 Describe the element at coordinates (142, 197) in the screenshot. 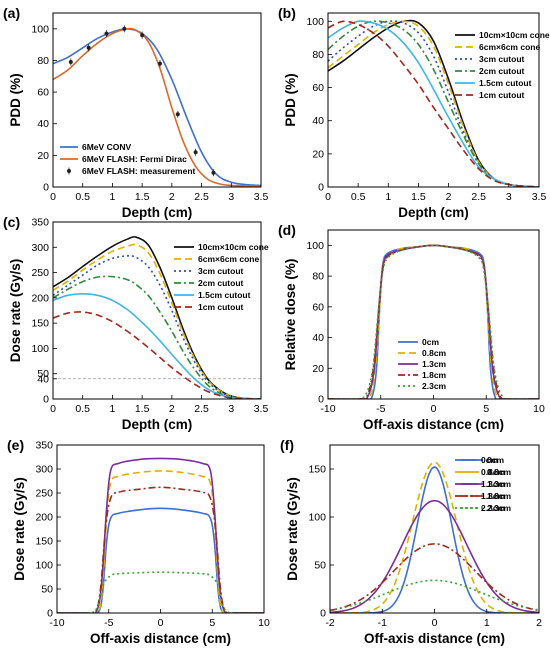

I see `x-tick-label: 1.5` at that location.